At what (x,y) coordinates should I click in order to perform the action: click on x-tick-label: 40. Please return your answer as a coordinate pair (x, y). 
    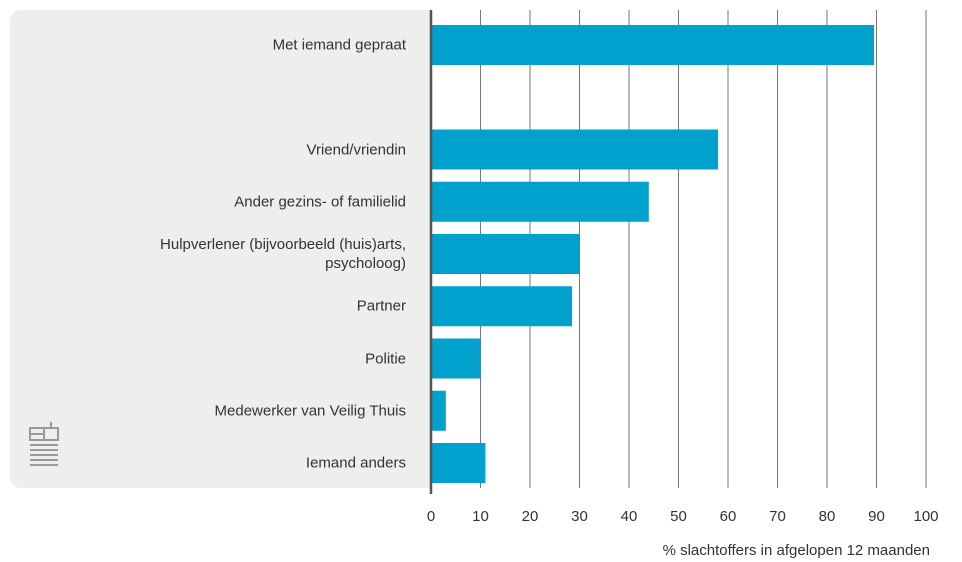
    Looking at the image, I should click on (629, 516).